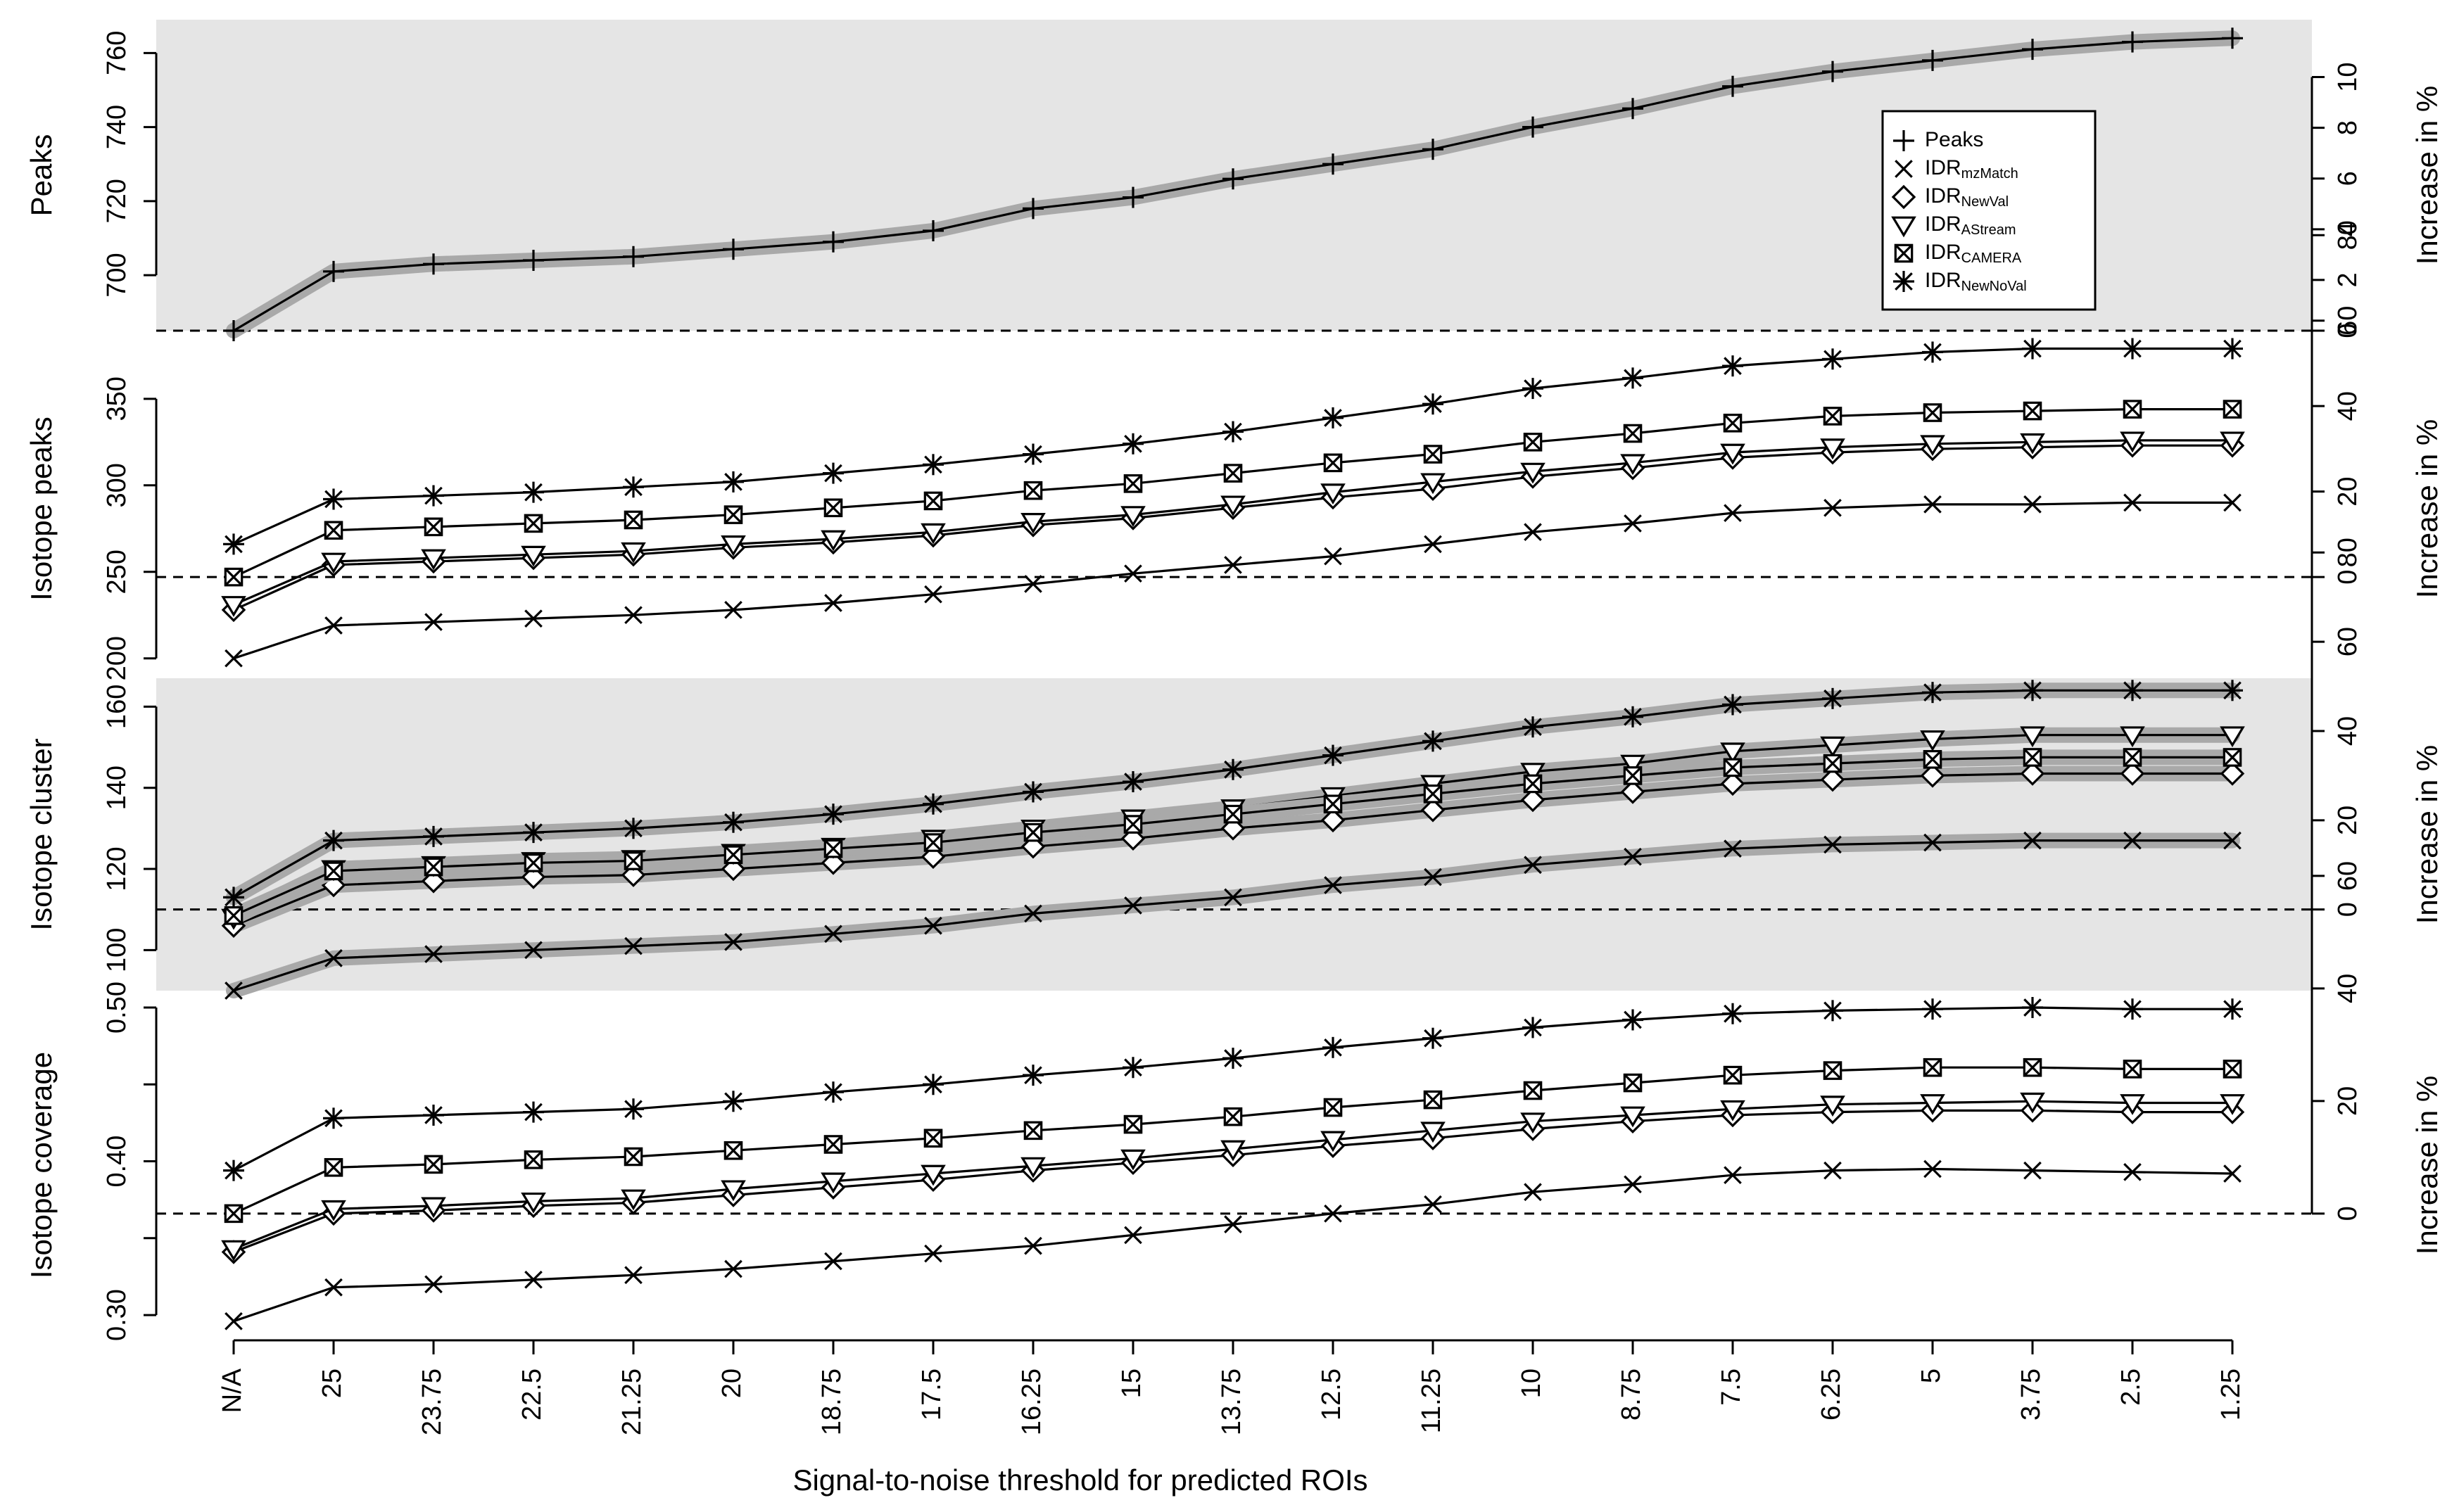 Image resolution: width=2459 pixels, height=1512 pixels. Describe the element at coordinates (2348, 1101) in the screenshot. I see `right-tick-label: 20` at that location.